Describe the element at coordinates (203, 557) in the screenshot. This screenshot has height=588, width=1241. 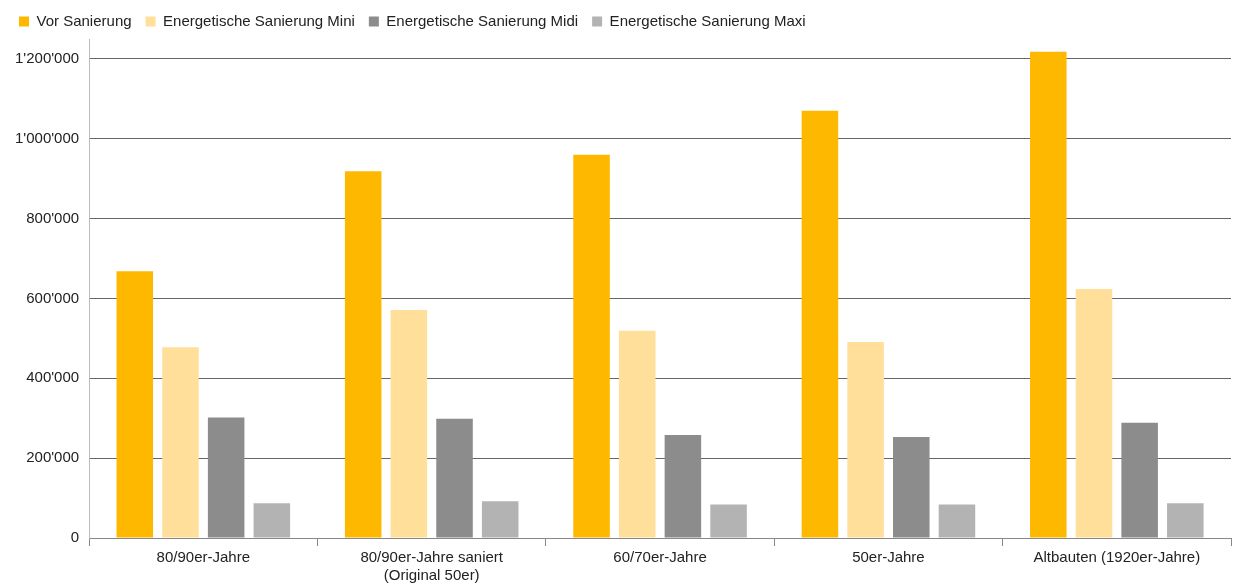
I see `x-tick-label: 80/90er-Jahre` at that location.